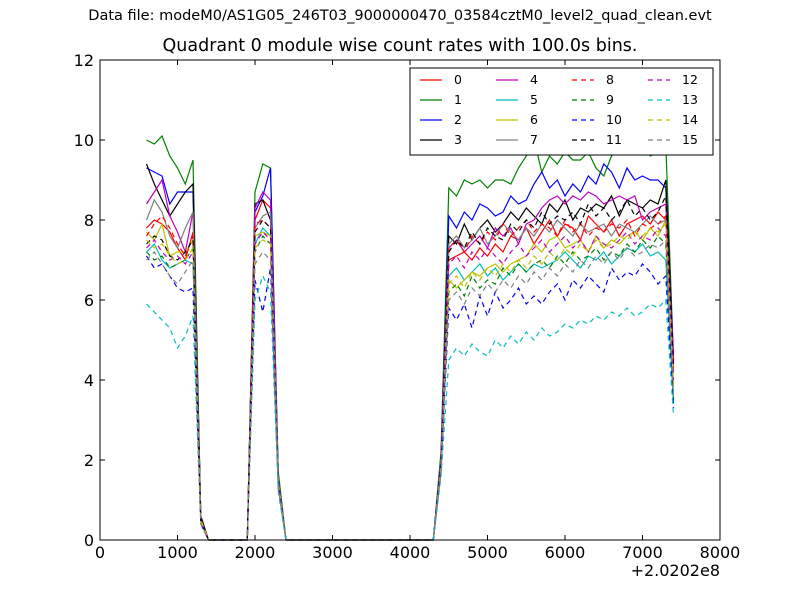 This screenshot has width=800, height=600. Describe the element at coordinates (89, 300) in the screenshot. I see `y-tick-label: 6` at that location.